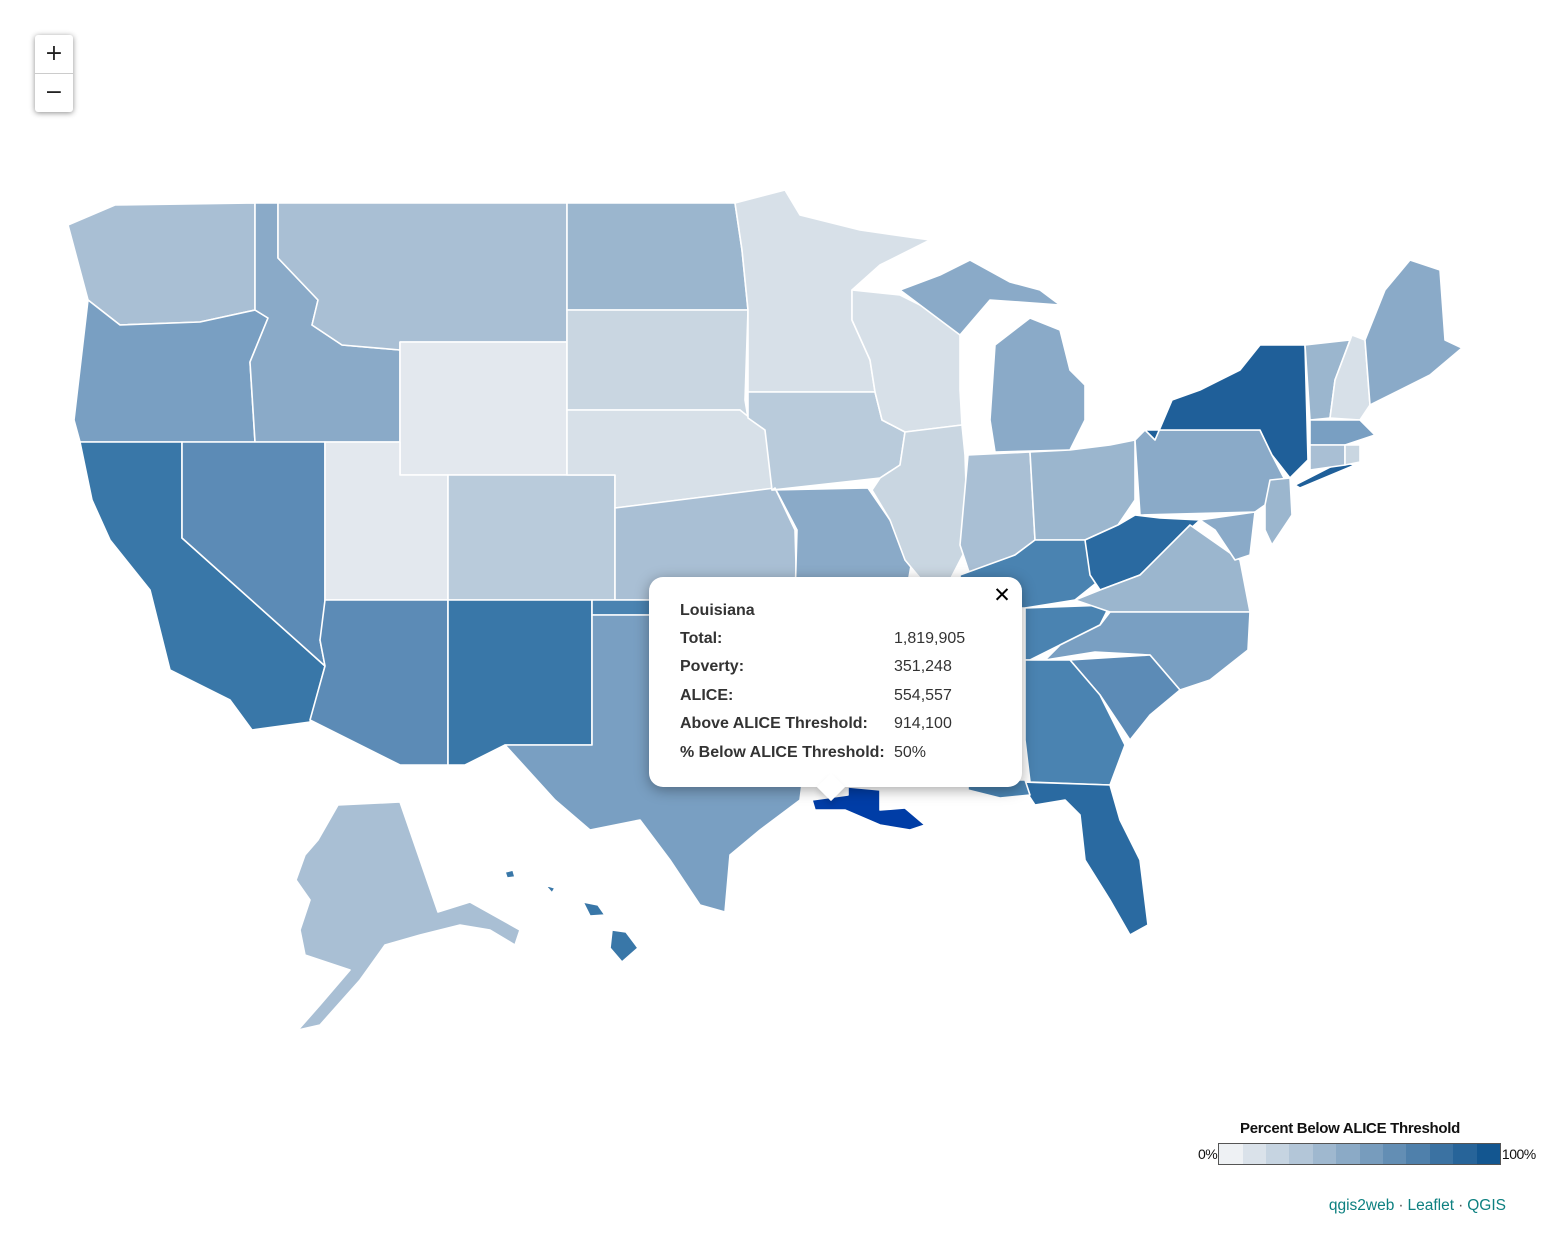 Image resolution: width=1556 pixels, height=1242 pixels. What do you see at coordinates (483, 408) in the screenshot?
I see `state-wyoming` at bounding box center [483, 408].